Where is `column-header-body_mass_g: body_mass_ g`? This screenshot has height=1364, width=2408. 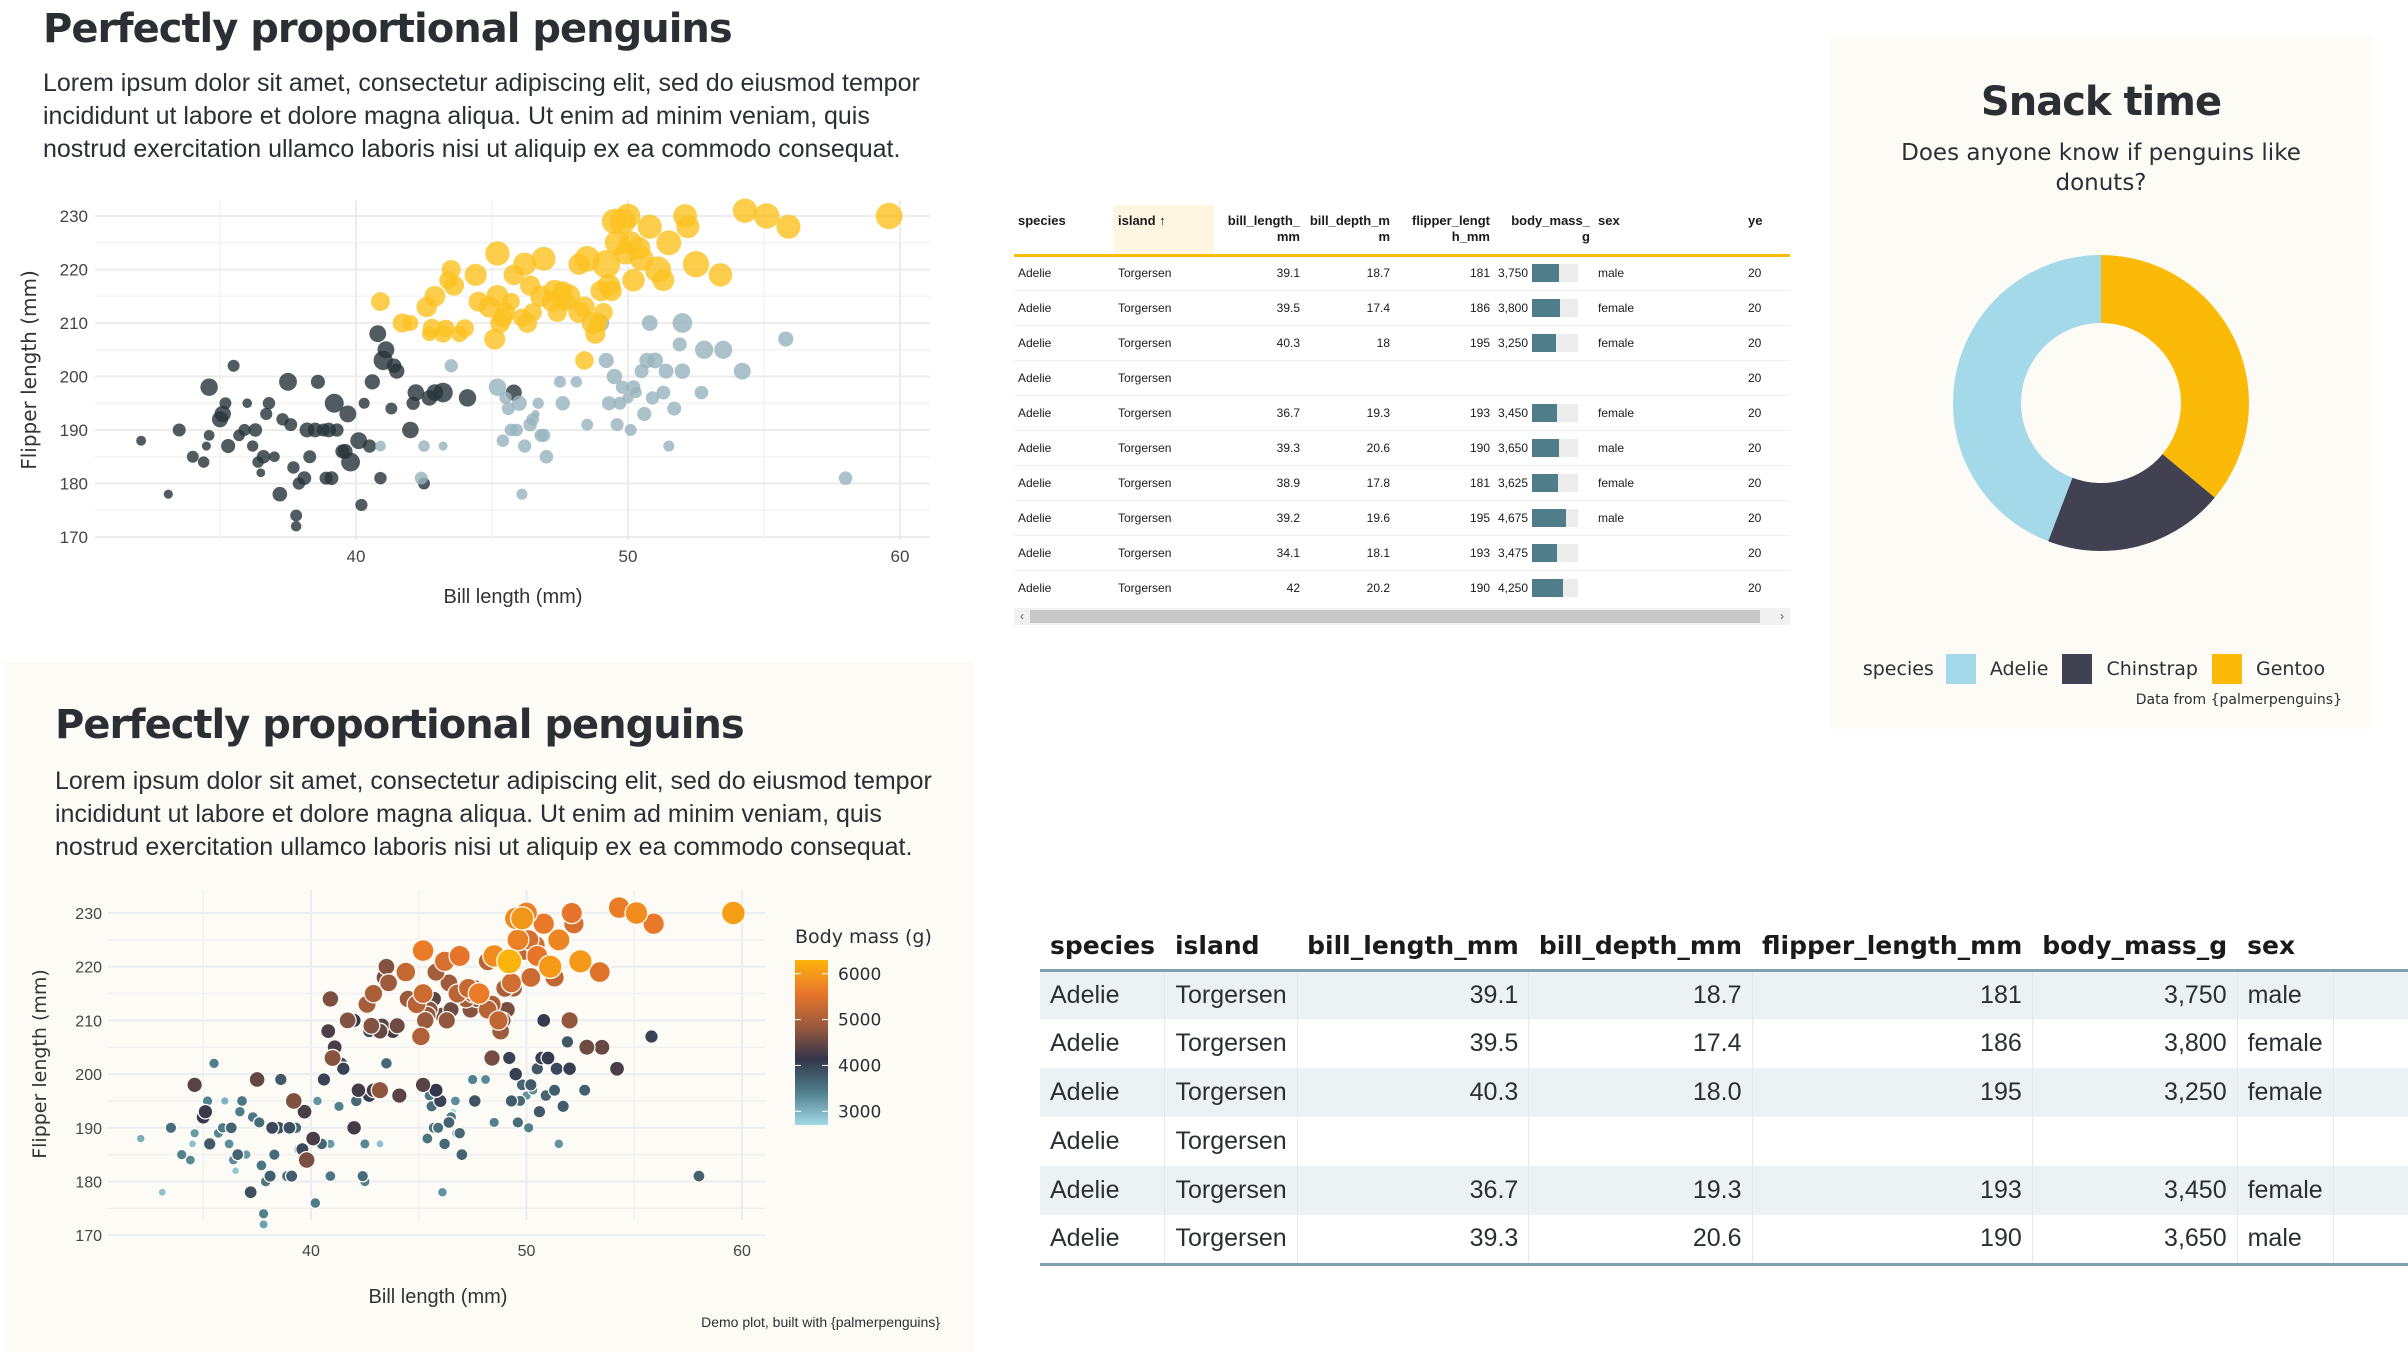 column-header-body_mass_g: body_mass_ g is located at coordinates (1544, 231).